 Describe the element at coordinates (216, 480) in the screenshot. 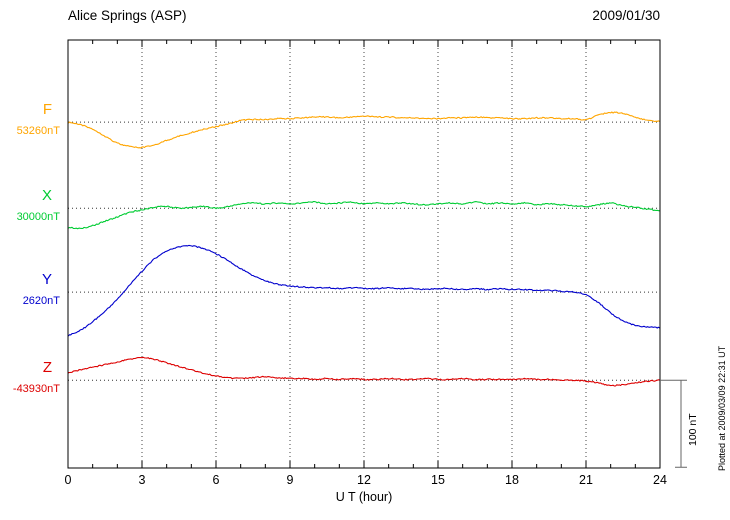

I see `x-tick-label-2: 6` at that location.